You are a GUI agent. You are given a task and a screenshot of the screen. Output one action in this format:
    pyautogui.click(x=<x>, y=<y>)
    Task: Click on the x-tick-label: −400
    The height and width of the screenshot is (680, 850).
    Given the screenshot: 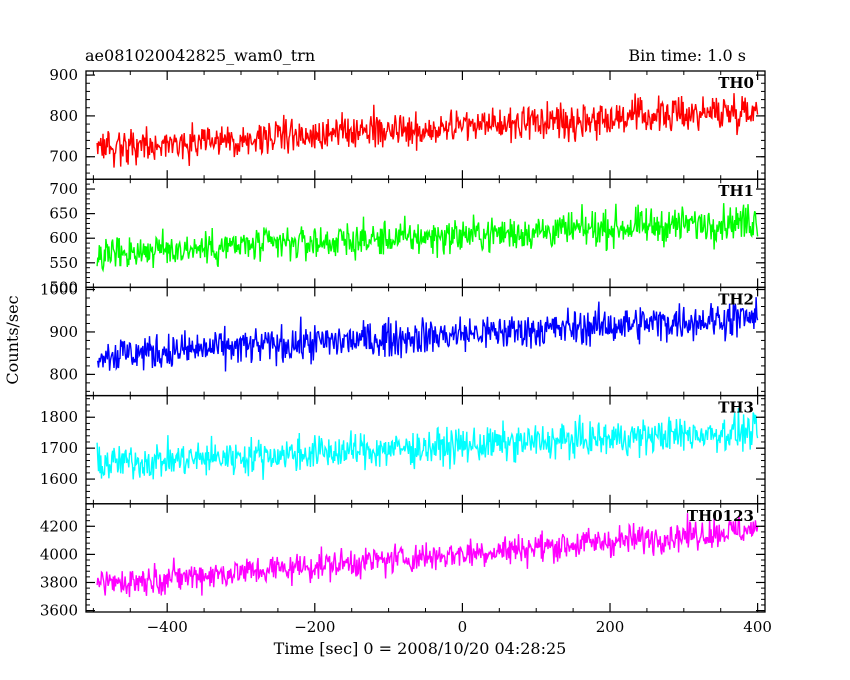 What is the action you would take?
    pyautogui.click(x=167, y=627)
    